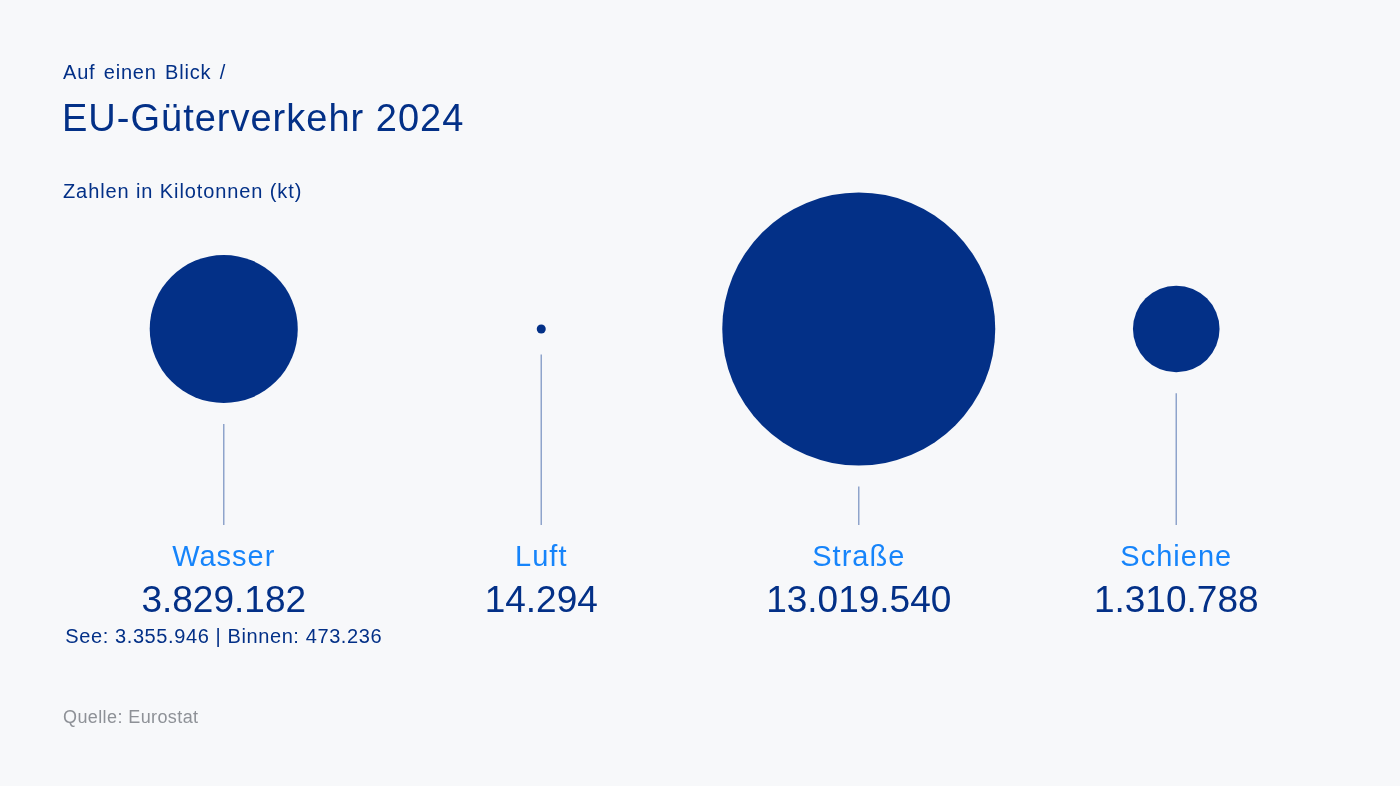  What do you see at coordinates (263, 118) in the screenshot?
I see `text: EU-Güterverkehr 2024` at bounding box center [263, 118].